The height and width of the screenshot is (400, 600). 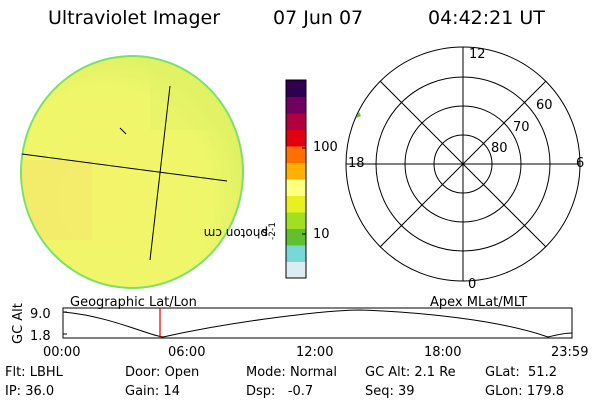 What do you see at coordinates (525, 391) in the screenshot?
I see `status-glon: GLon: 179.8` at bounding box center [525, 391].